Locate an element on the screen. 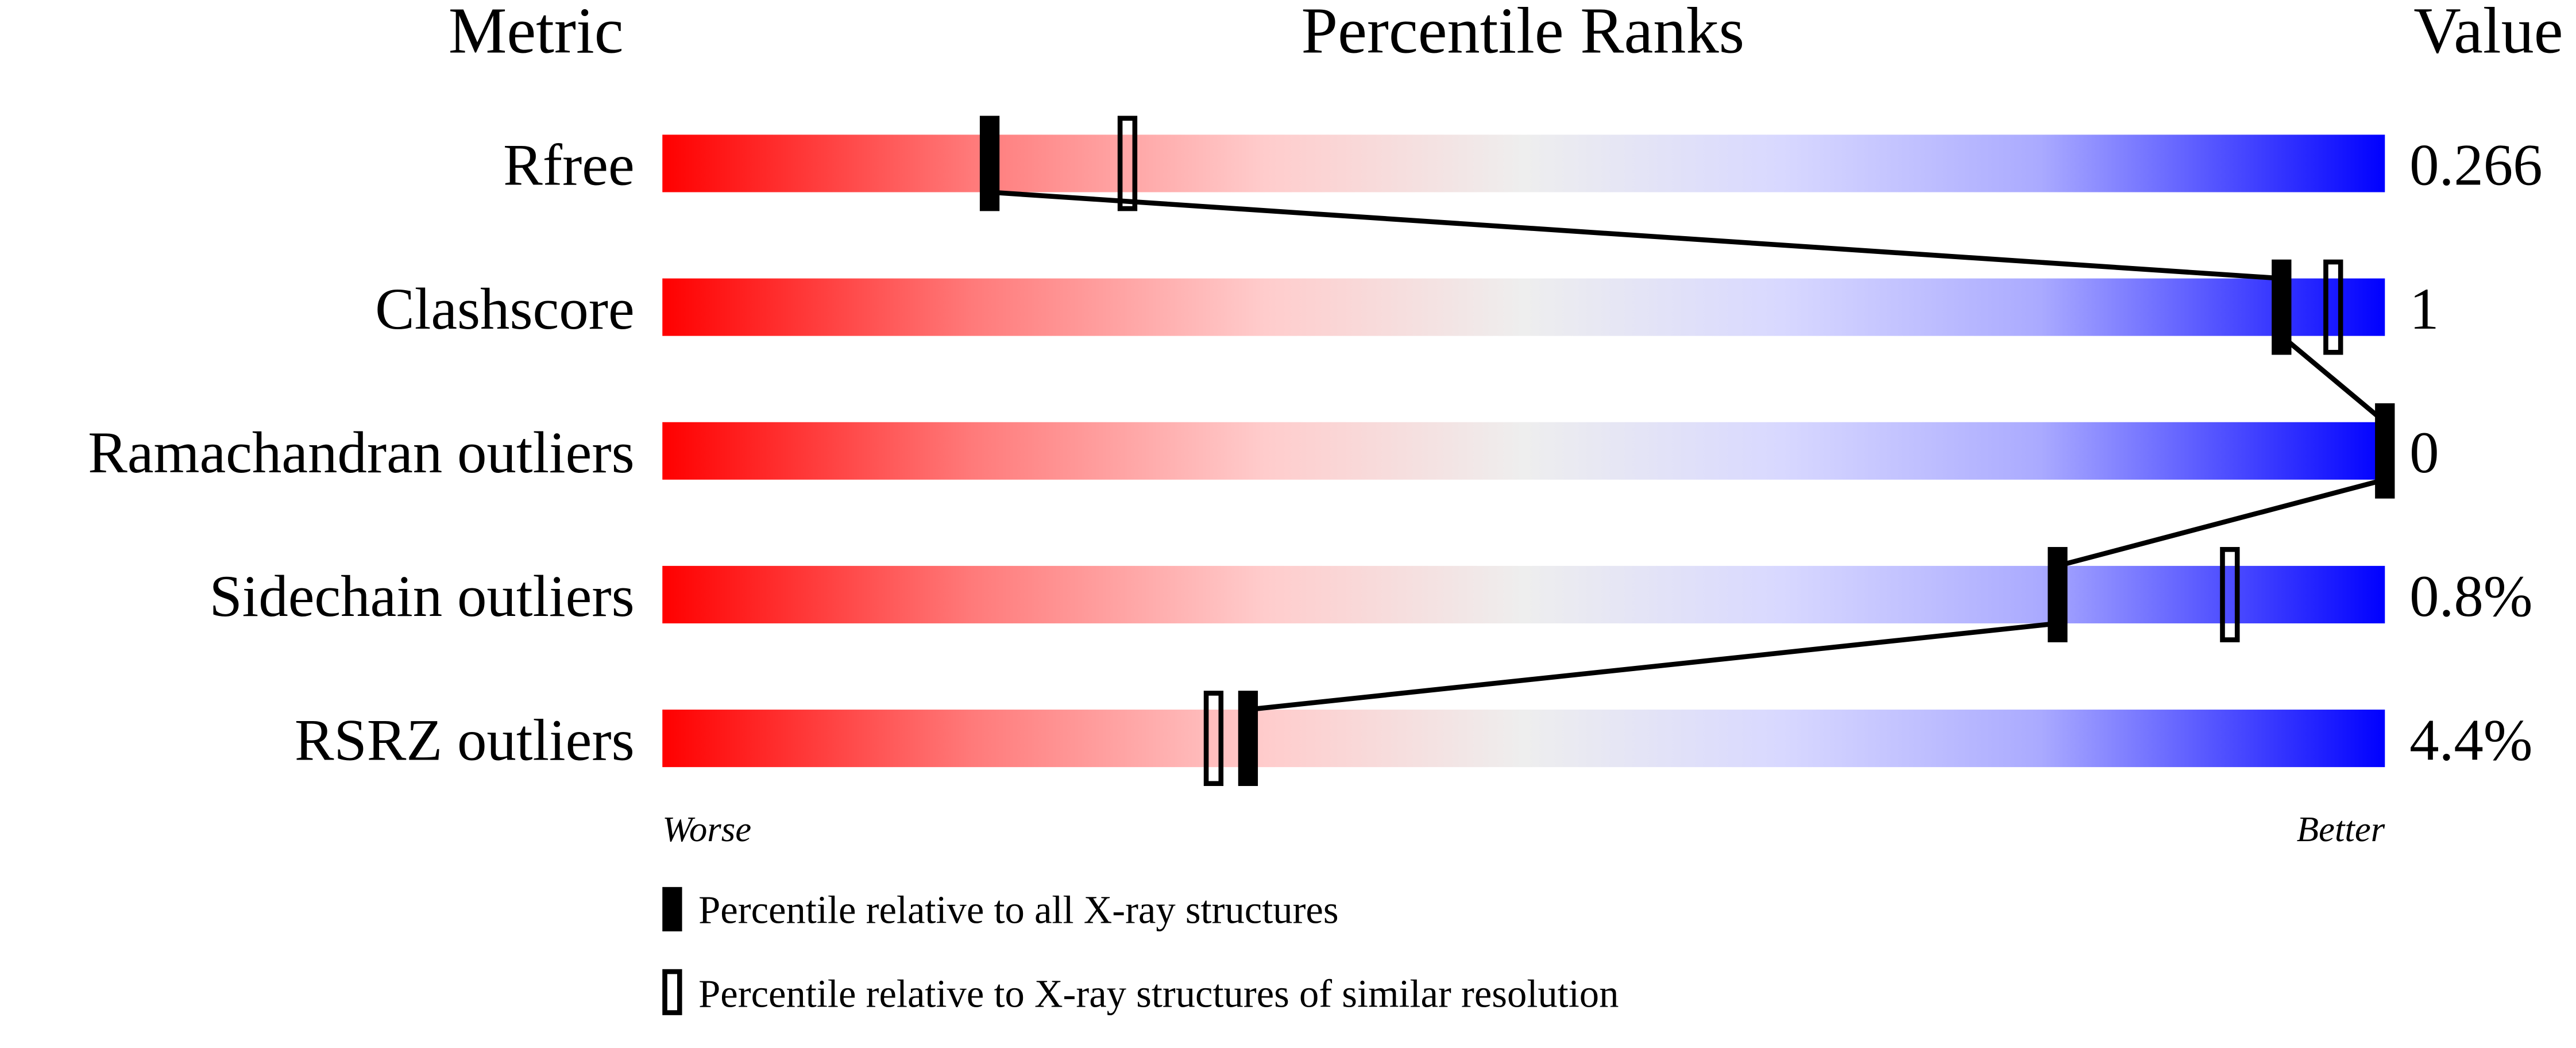 The width and height of the screenshot is (2576, 1048). metric-value-ramachandran-outliers: 0 is located at coordinates (2424, 453).